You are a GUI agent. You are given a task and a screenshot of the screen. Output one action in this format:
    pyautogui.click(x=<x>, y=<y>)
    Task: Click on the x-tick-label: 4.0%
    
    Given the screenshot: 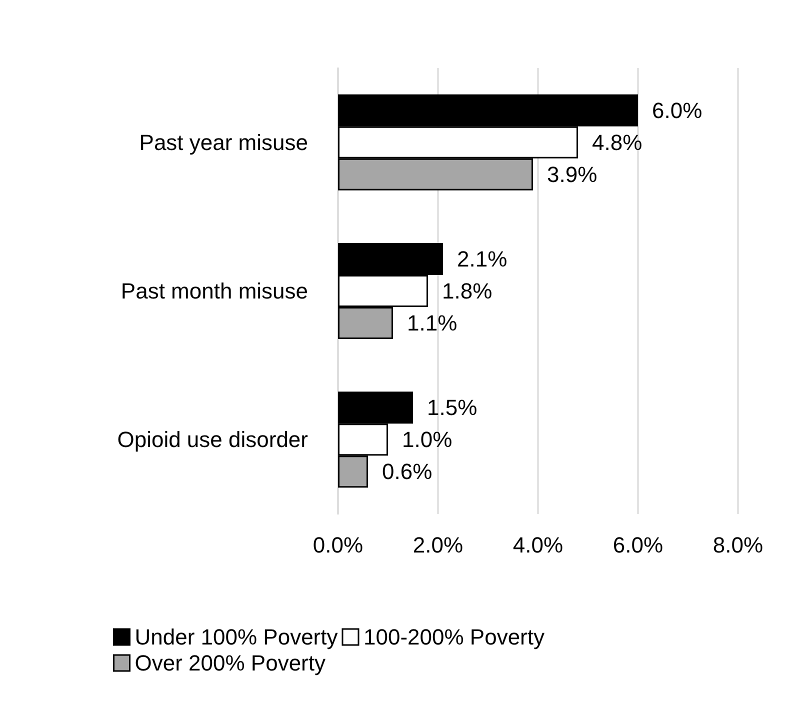 What is the action you would take?
    pyautogui.click(x=538, y=545)
    